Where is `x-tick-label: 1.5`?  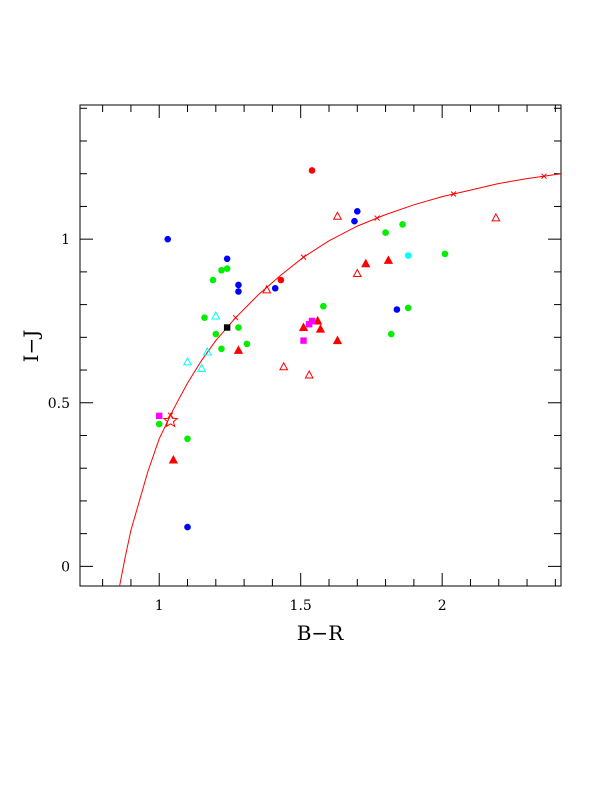 x-tick-label: 1.5 is located at coordinates (301, 606).